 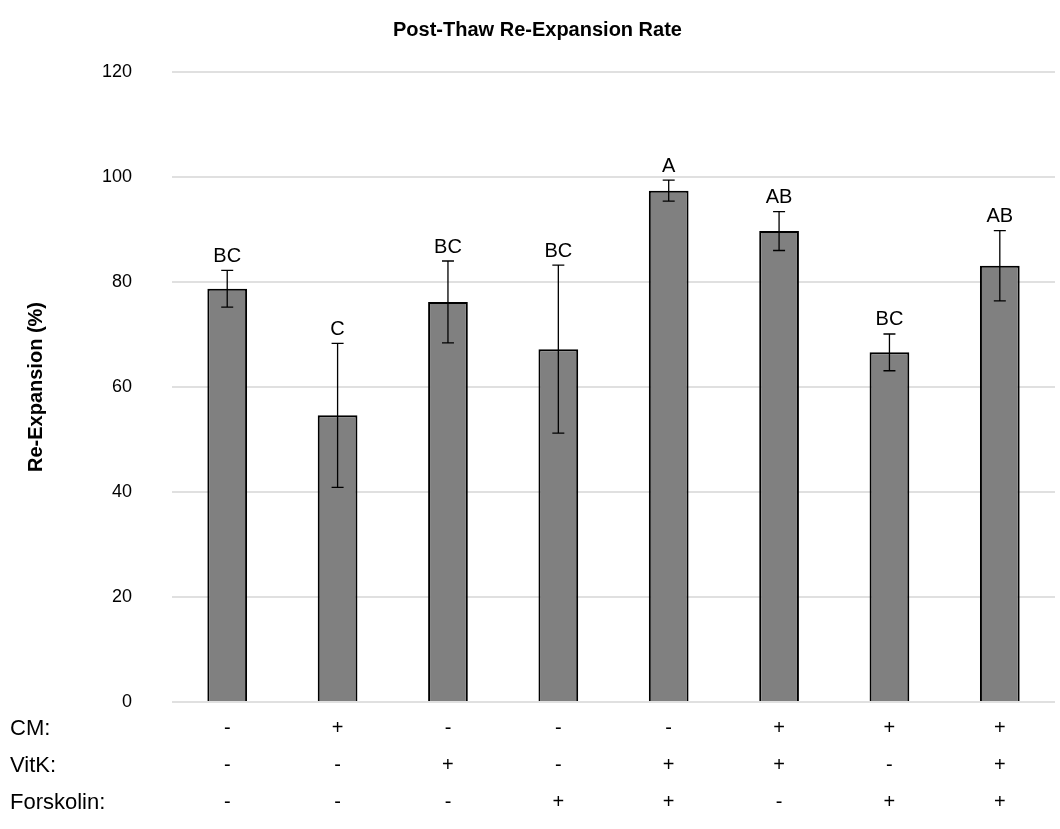 What do you see at coordinates (117, 70) in the screenshot?
I see `y-tick-label: 120` at bounding box center [117, 70].